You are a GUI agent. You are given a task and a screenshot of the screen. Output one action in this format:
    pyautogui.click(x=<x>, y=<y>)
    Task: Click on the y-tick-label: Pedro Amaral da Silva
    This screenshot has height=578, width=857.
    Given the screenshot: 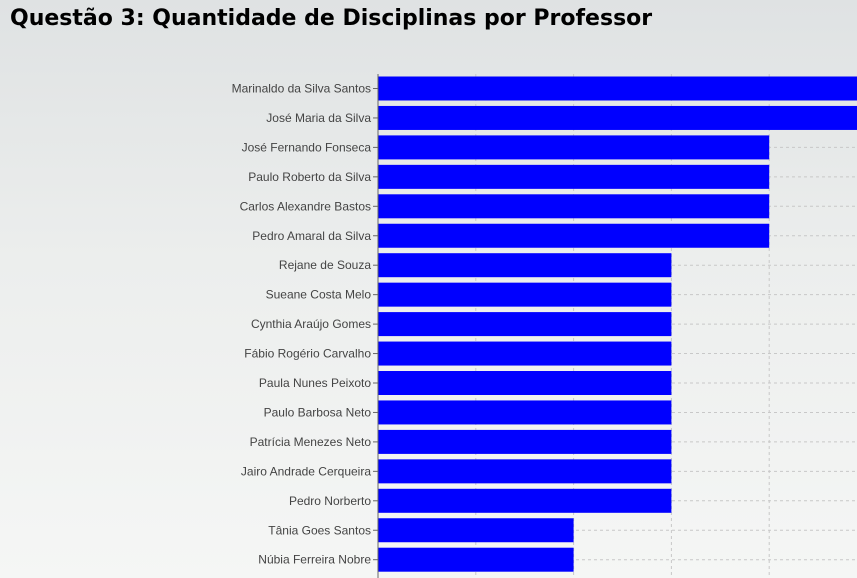 What is the action you would take?
    pyautogui.click(x=311, y=236)
    